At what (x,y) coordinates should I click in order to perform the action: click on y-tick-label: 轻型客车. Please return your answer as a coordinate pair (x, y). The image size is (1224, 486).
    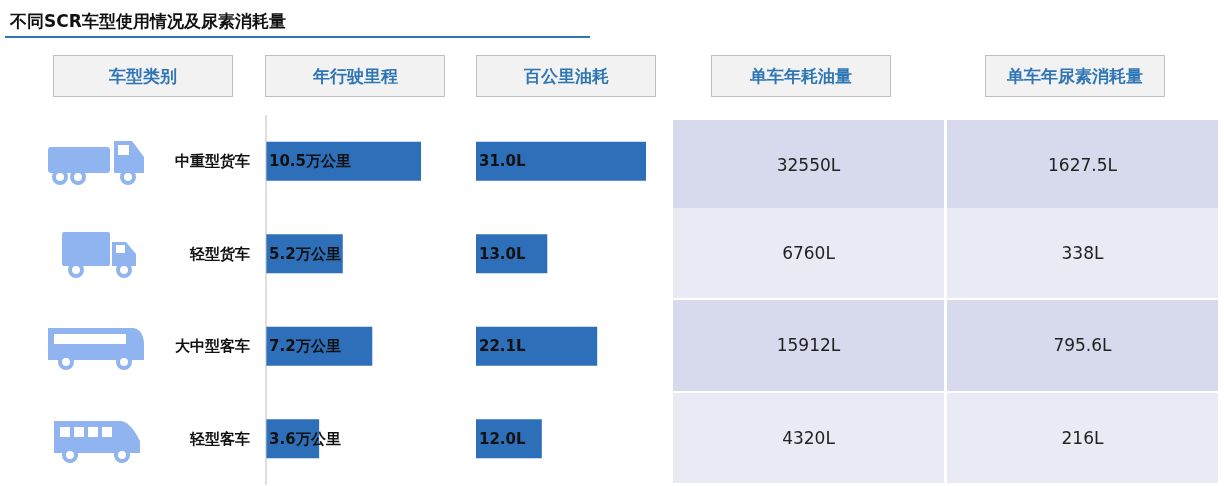
    Looking at the image, I should click on (219, 438).